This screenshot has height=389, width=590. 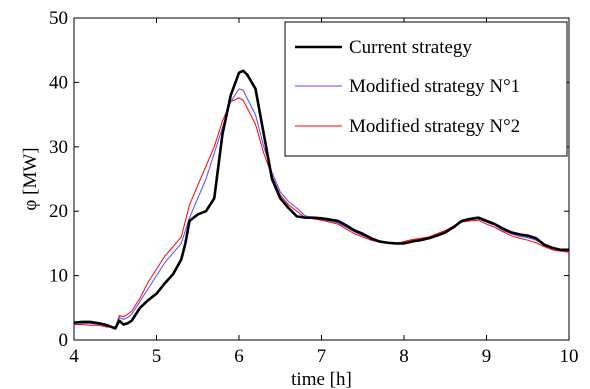 I want to click on x-tick-label: 4, so click(x=74, y=356).